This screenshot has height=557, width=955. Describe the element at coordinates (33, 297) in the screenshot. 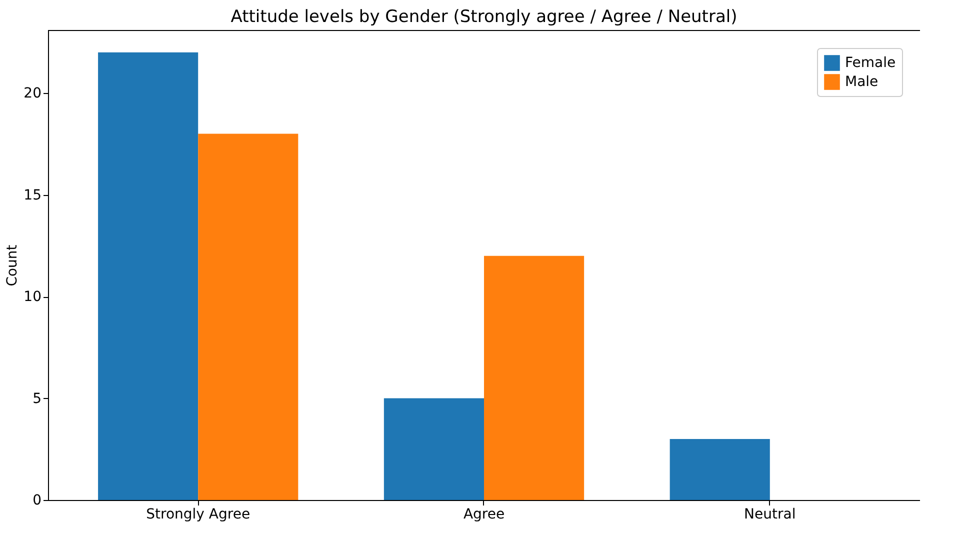

I see `y-tick-label: 10` at that location.